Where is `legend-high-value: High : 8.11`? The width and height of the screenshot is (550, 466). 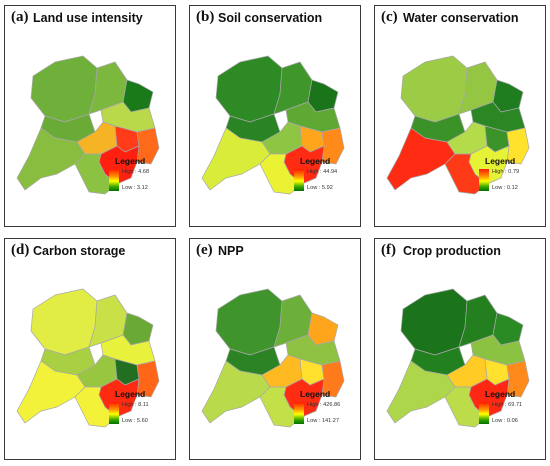
legend-high-value: High : 8.11 is located at coordinates (135, 405).